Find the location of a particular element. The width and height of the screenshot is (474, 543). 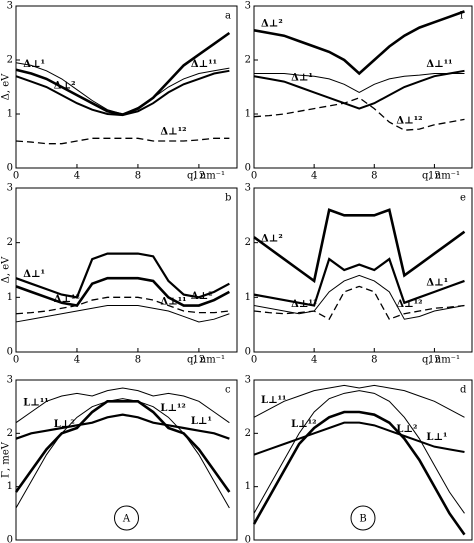

panel-title: e is located at coordinates (463, 198).